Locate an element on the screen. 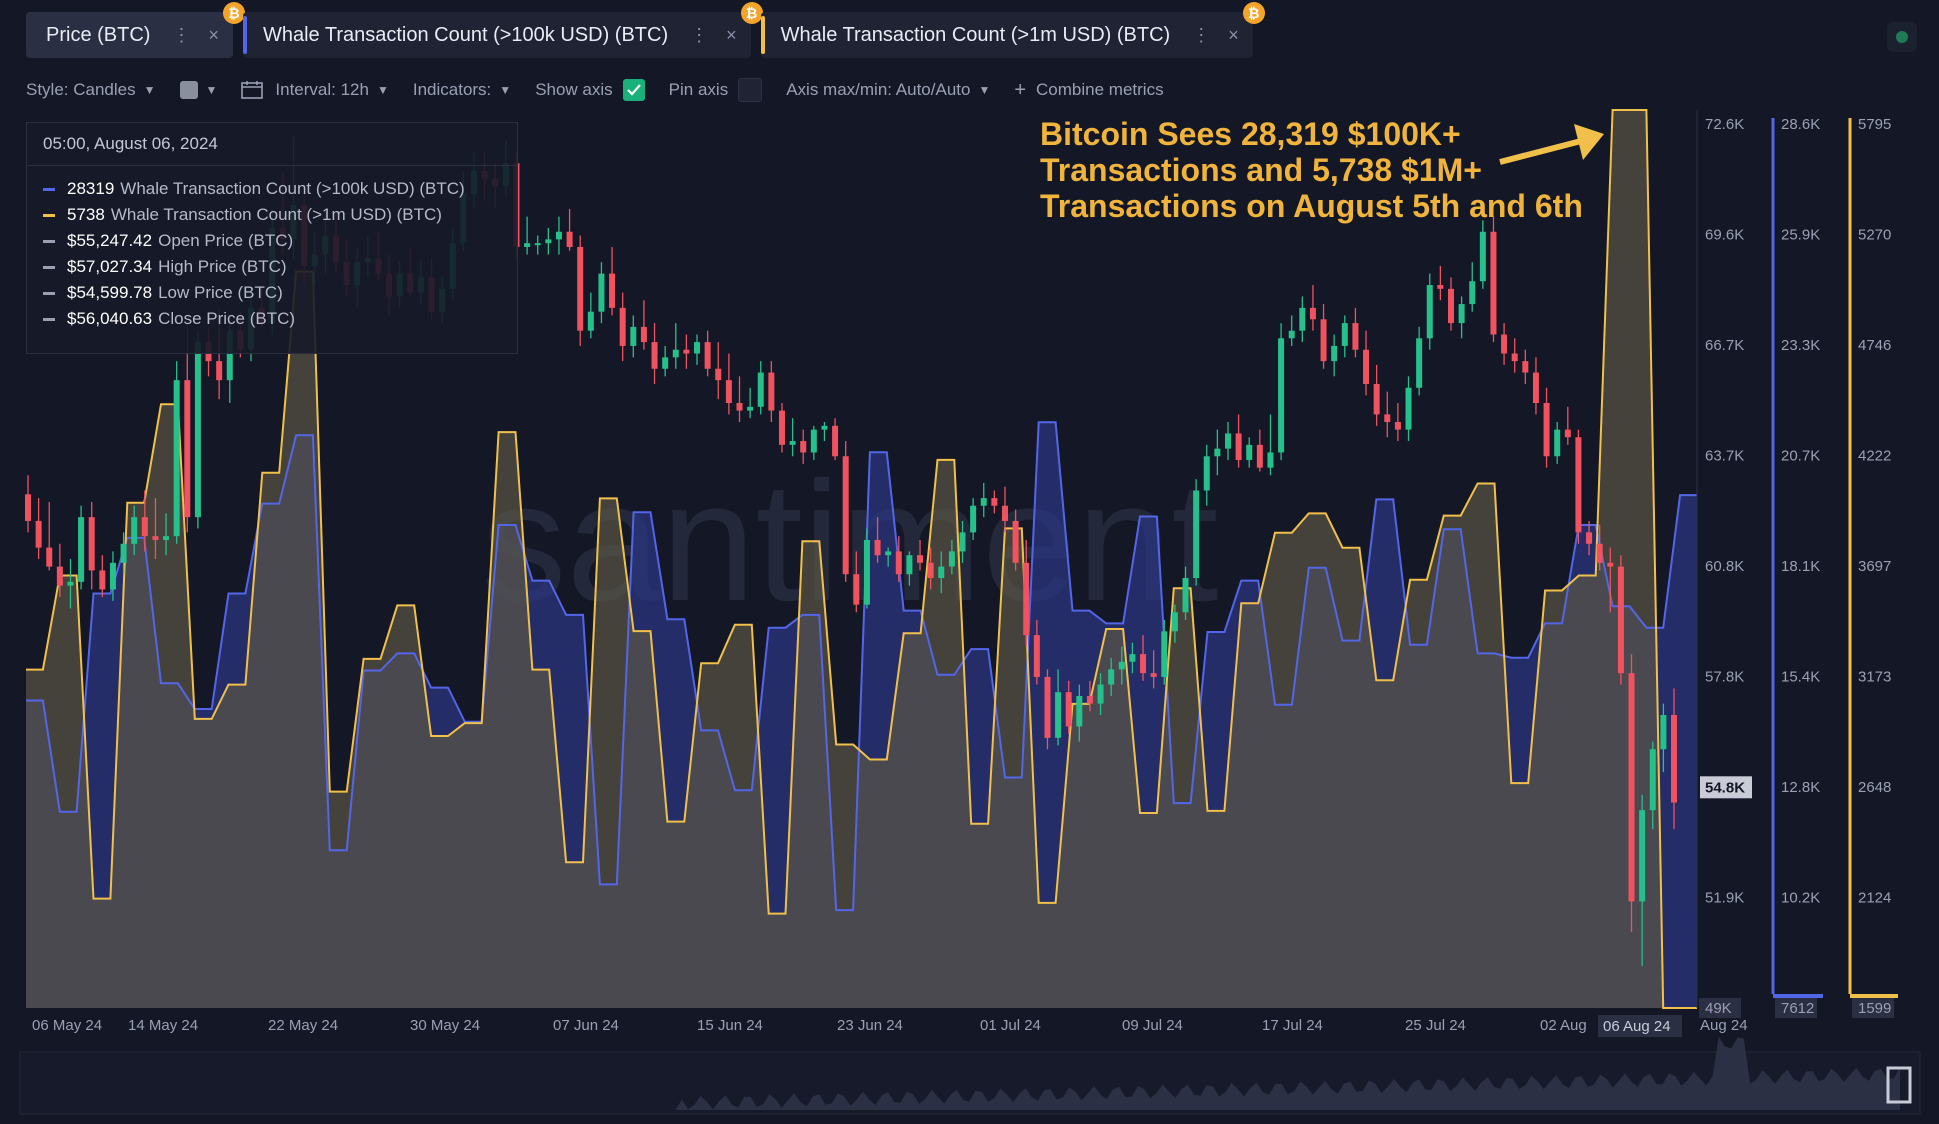  price-tick-label-box is located at coordinates (1720, 1008).